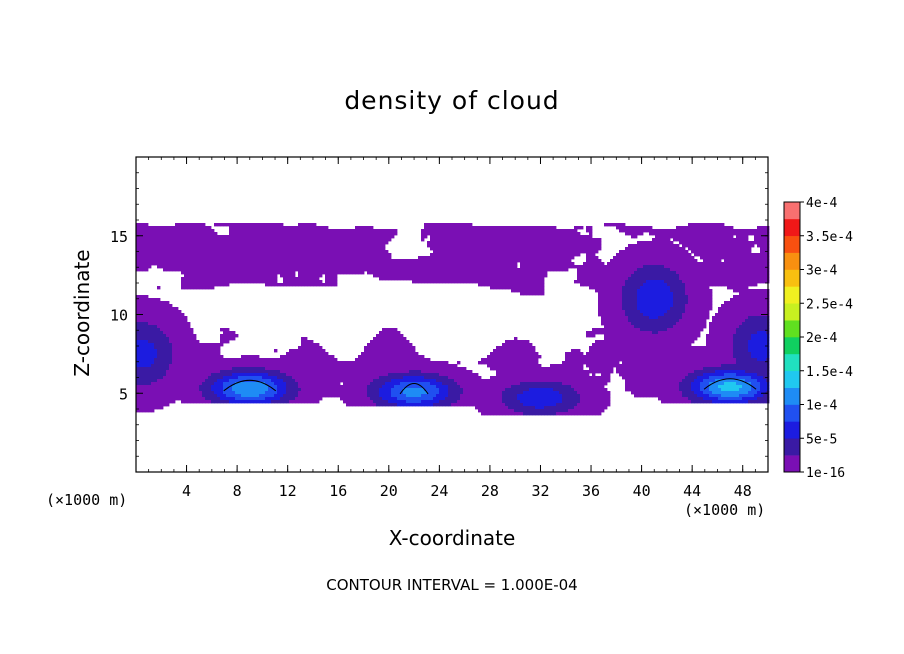 Image resolution: width=904 pixels, height=654 pixels. Describe the element at coordinates (642, 491) in the screenshot. I see `x-tick-label-40: 40` at that location.